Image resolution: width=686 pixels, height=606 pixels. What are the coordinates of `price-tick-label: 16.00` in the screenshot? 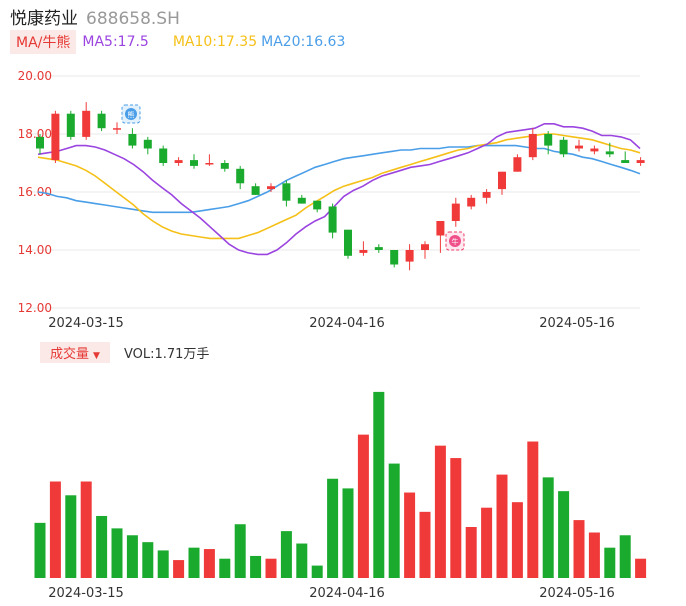 It's located at (35, 192).